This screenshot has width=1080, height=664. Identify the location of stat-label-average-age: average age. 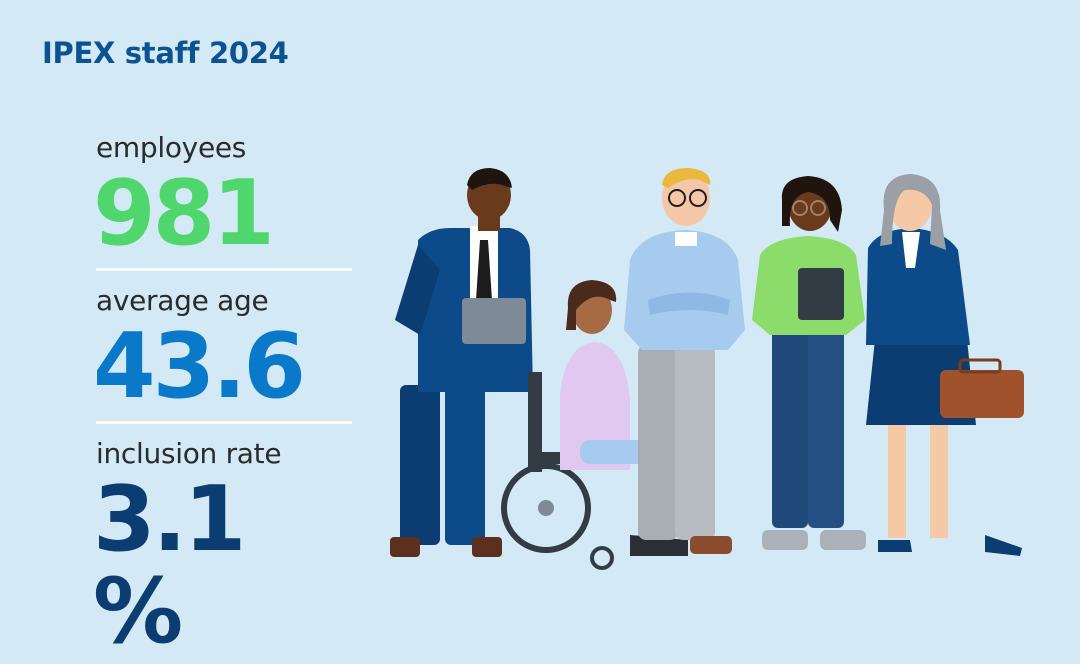
(182, 300).